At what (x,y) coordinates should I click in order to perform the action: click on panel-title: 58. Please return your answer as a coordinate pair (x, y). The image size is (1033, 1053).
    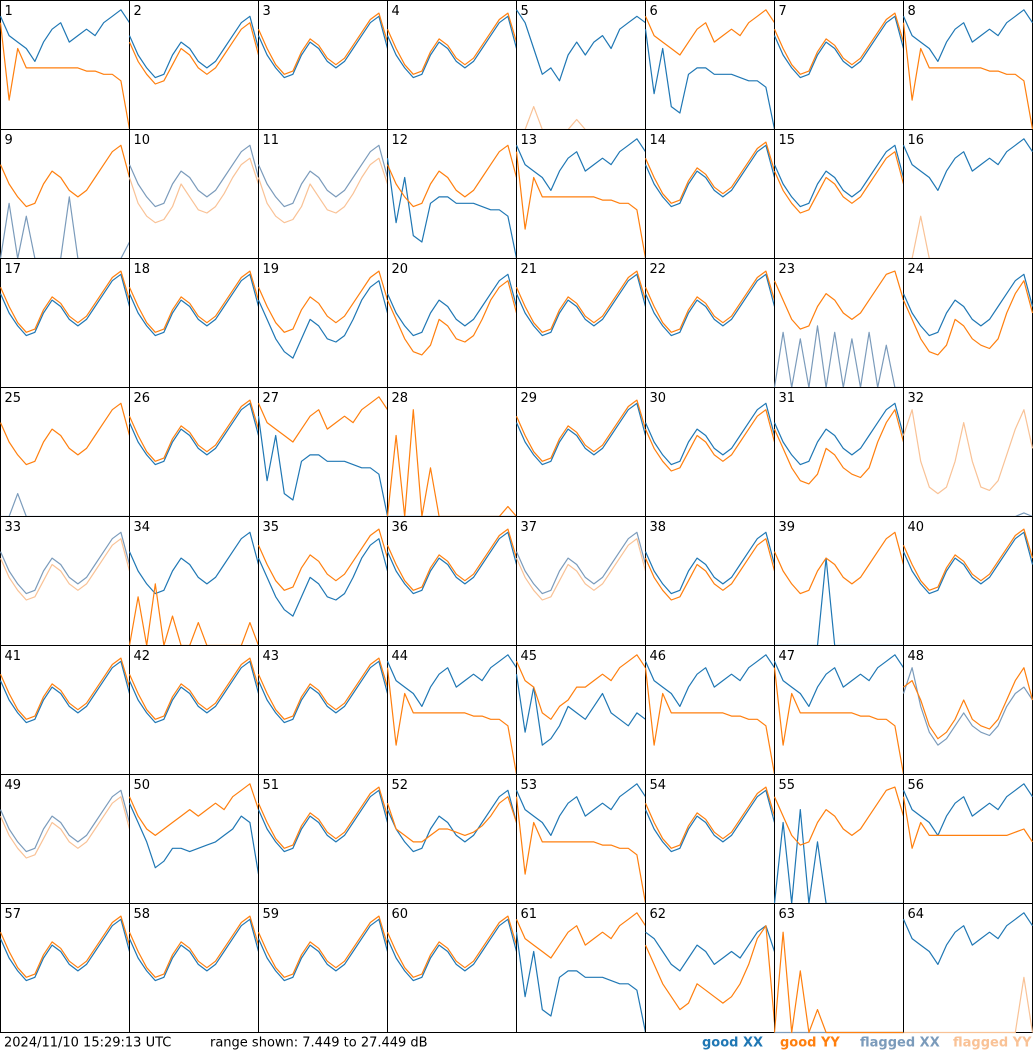
    Looking at the image, I should click on (142, 914).